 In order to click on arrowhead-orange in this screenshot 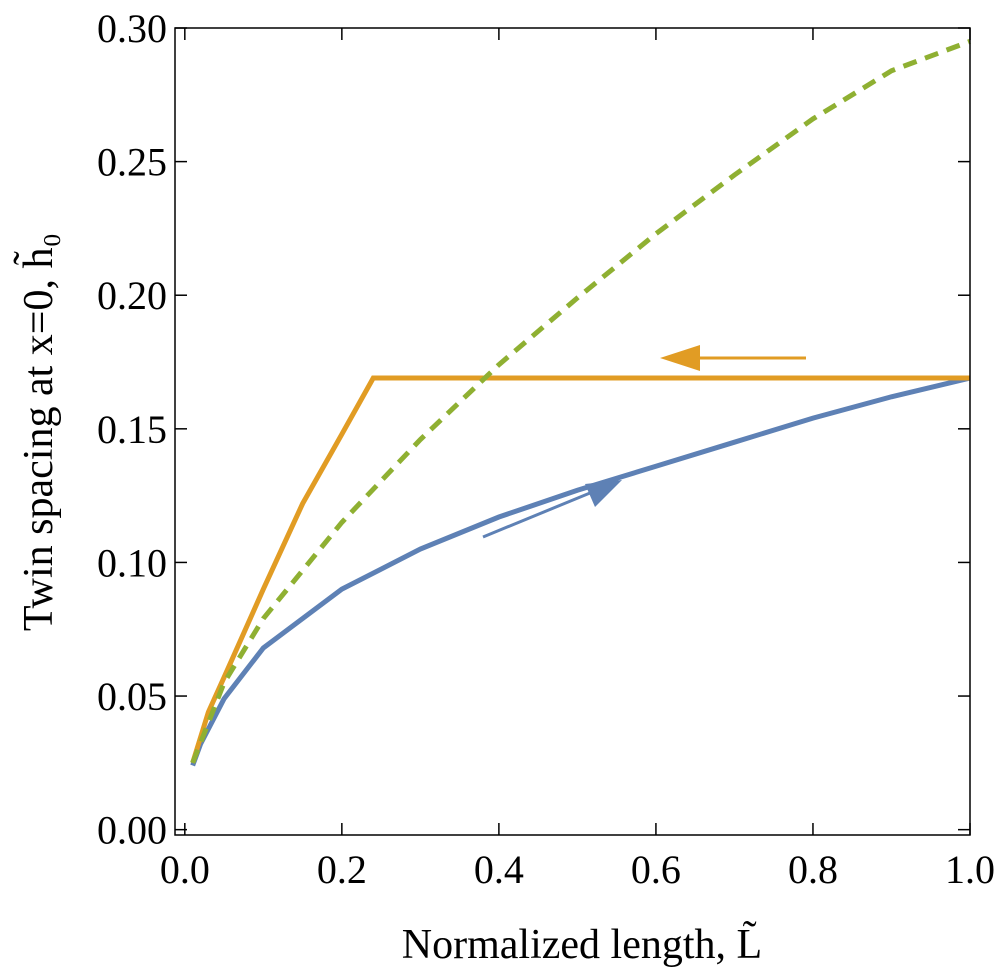, I will do `click(680, 358)`.